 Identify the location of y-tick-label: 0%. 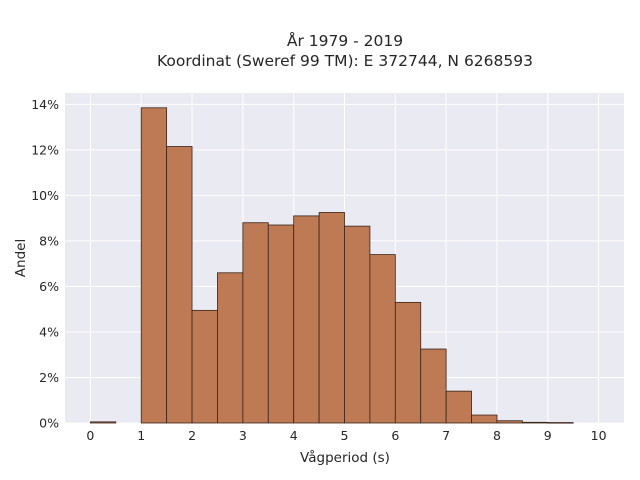
(49, 423).